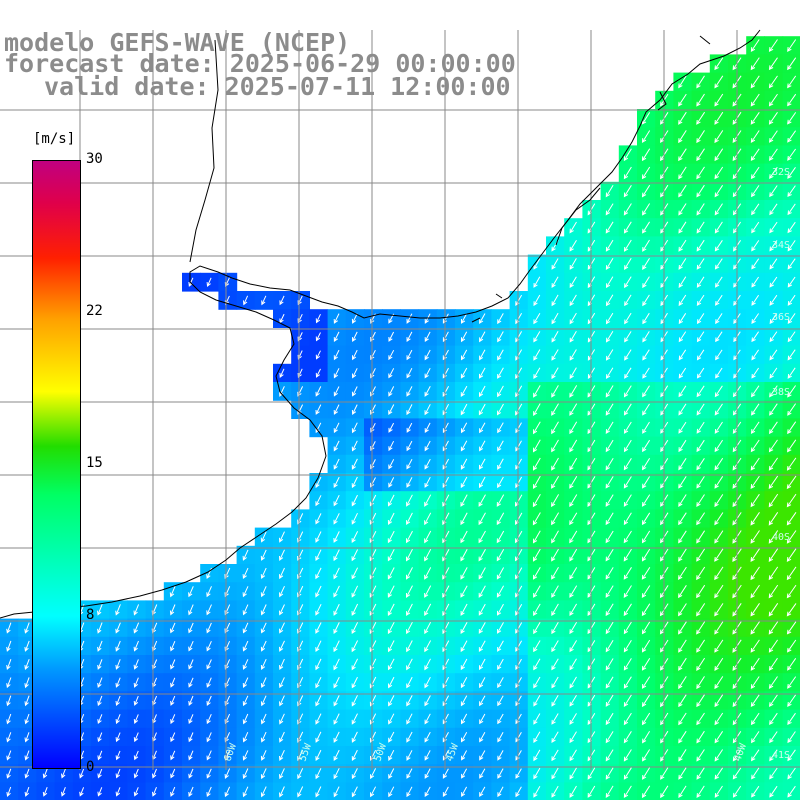 The width and height of the screenshot is (800, 800). I want to click on colorbar, so click(56, 464).